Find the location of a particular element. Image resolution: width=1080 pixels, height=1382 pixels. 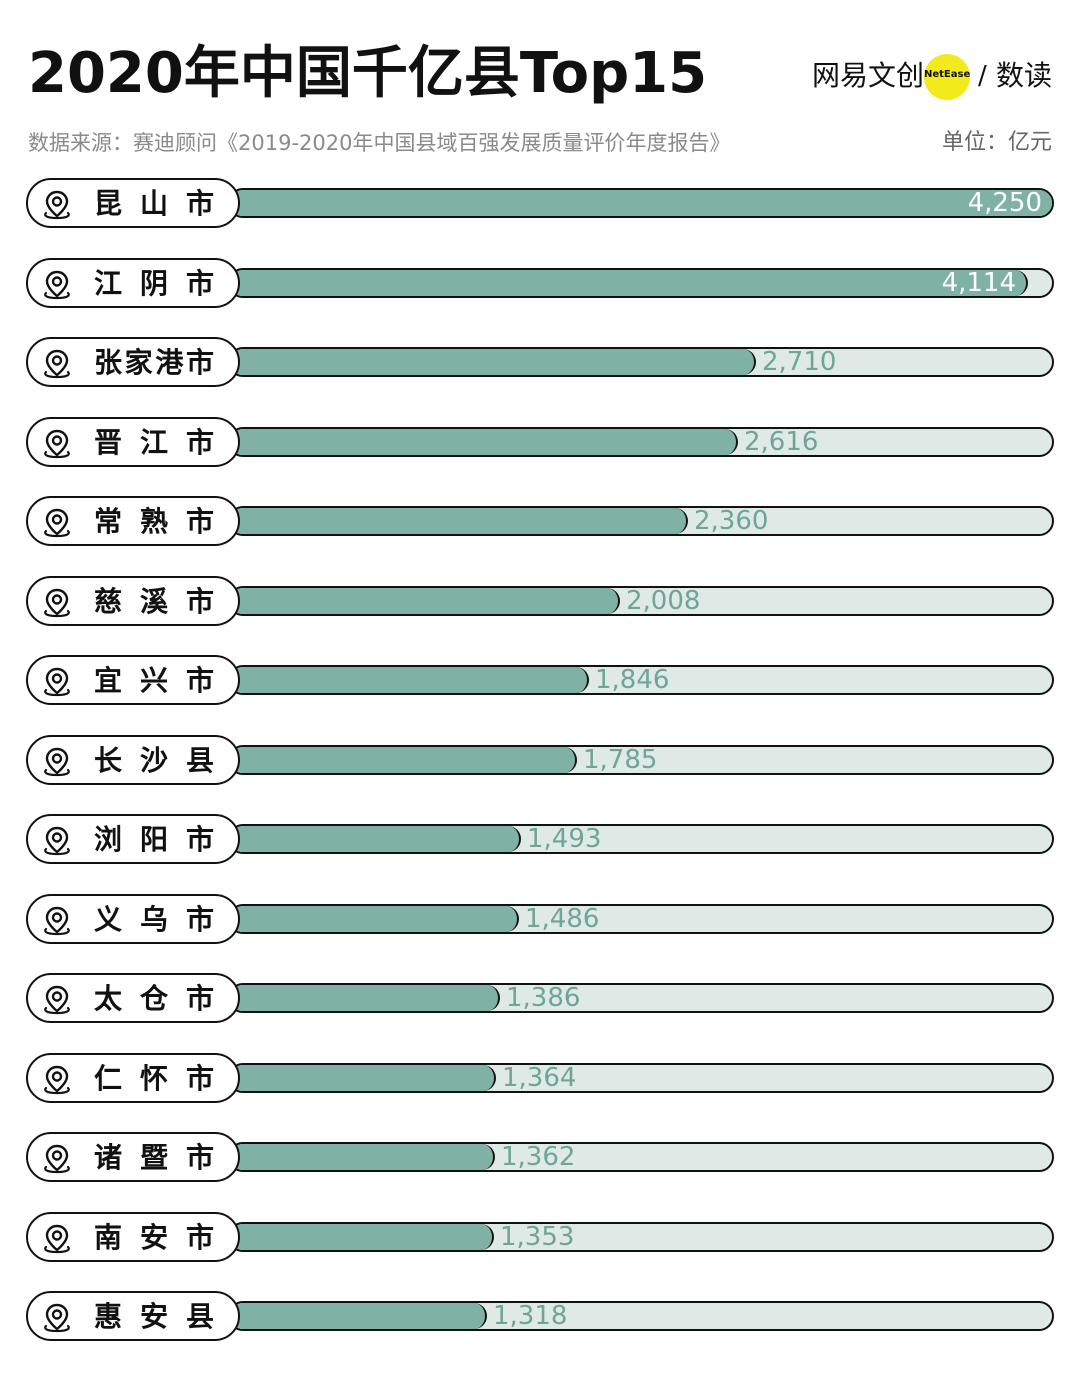

bar-row: 惠安县 1,318 is located at coordinates (540, 1317).